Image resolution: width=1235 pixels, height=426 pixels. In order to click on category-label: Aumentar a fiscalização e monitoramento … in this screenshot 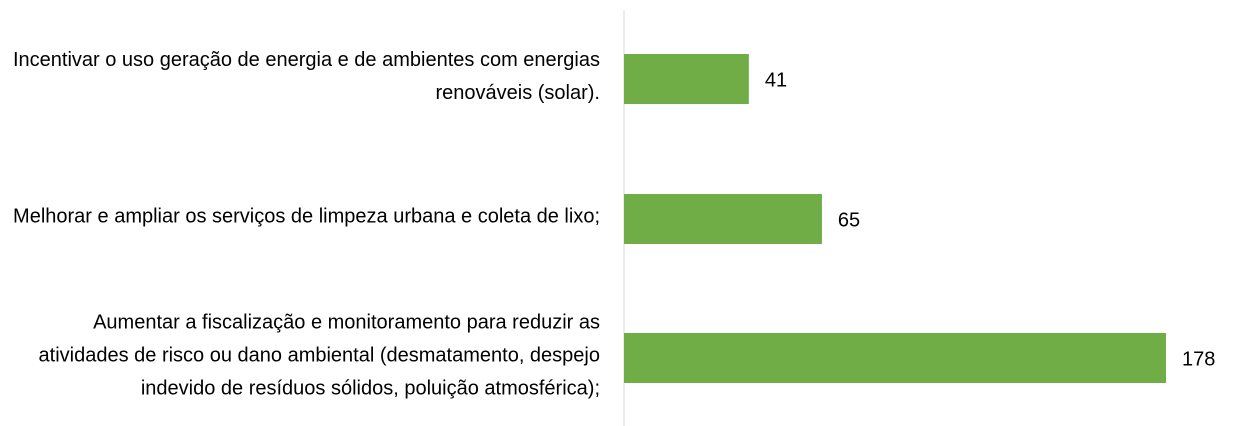, I will do `click(319, 355)`.